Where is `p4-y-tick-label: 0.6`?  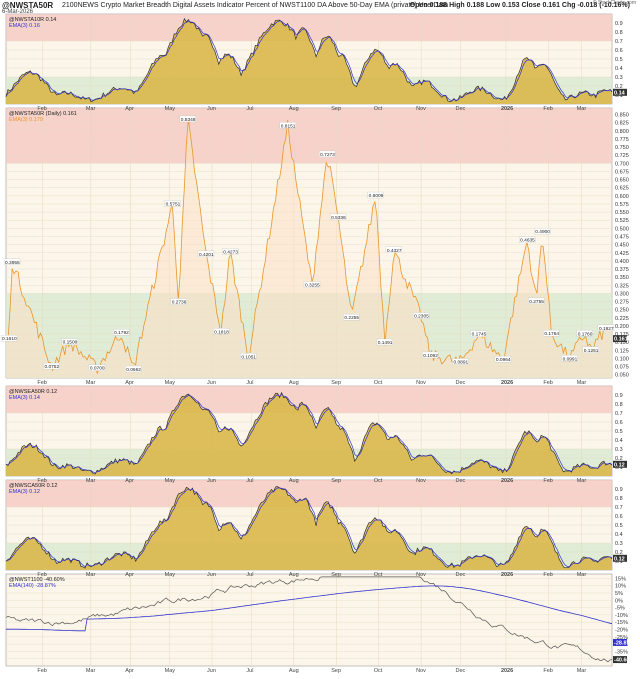
p4-y-tick-label: 0.6 is located at coordinates (619, 517).